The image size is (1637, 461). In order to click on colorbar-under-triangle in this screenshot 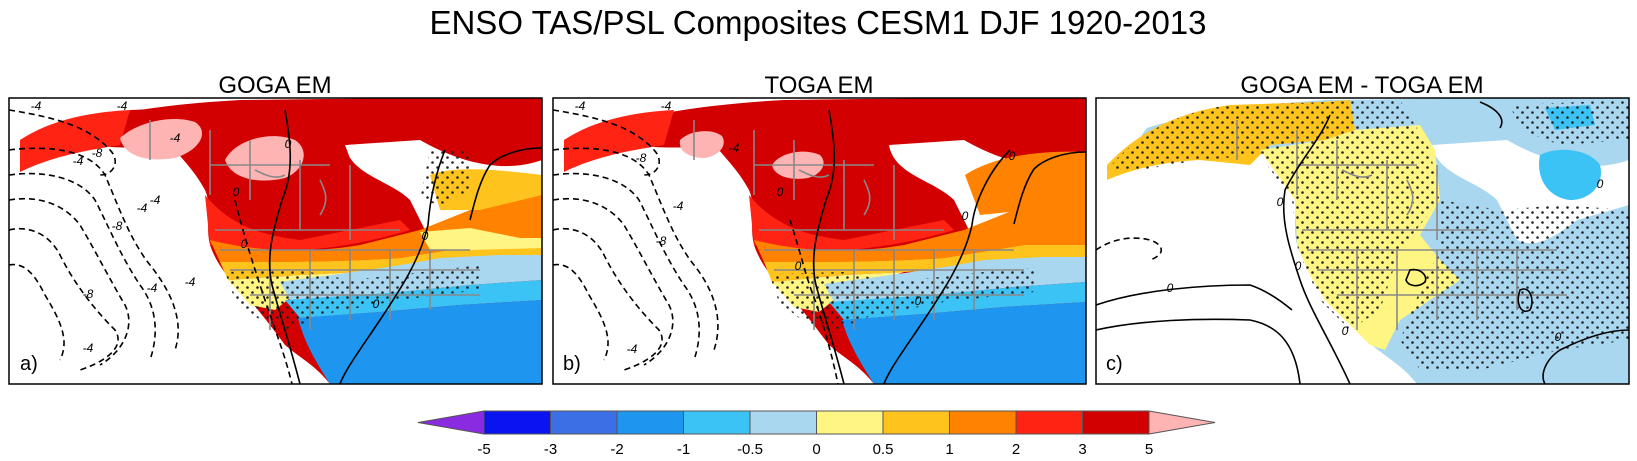, I will do `click(451, 422)`.